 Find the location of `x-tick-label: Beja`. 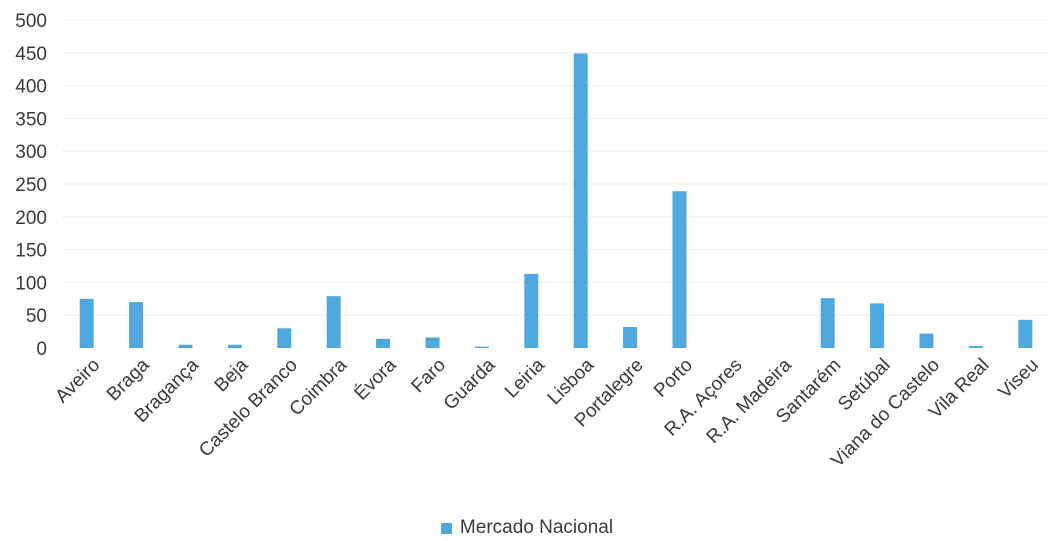

x-tick-label: Beja is located at coordinates (232, 375).